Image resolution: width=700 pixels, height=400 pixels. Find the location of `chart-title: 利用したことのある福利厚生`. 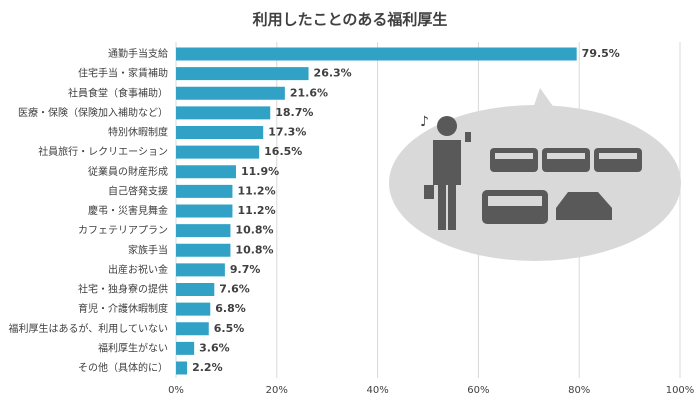

chart-title: 利用したことのある福利厚生 is located at coordinates (350, 20).